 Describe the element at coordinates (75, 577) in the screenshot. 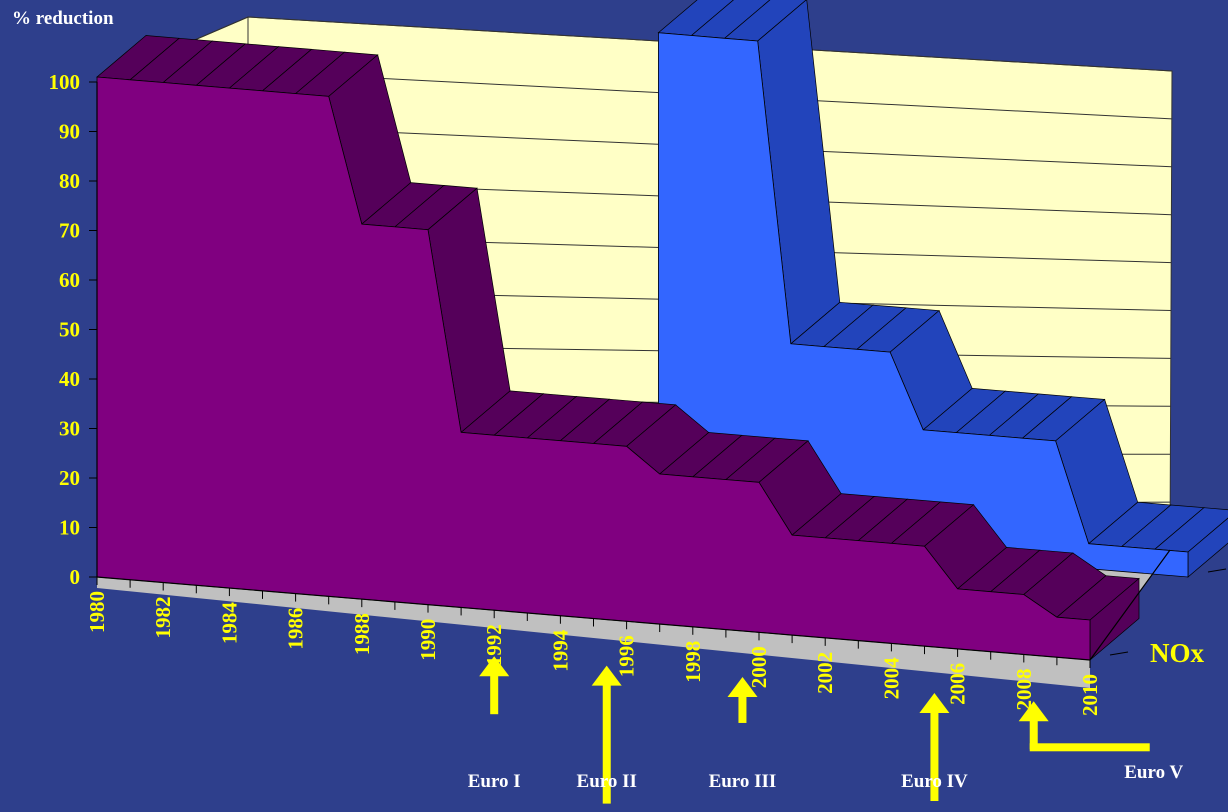

I see `y-tick-label: 0` at that location.